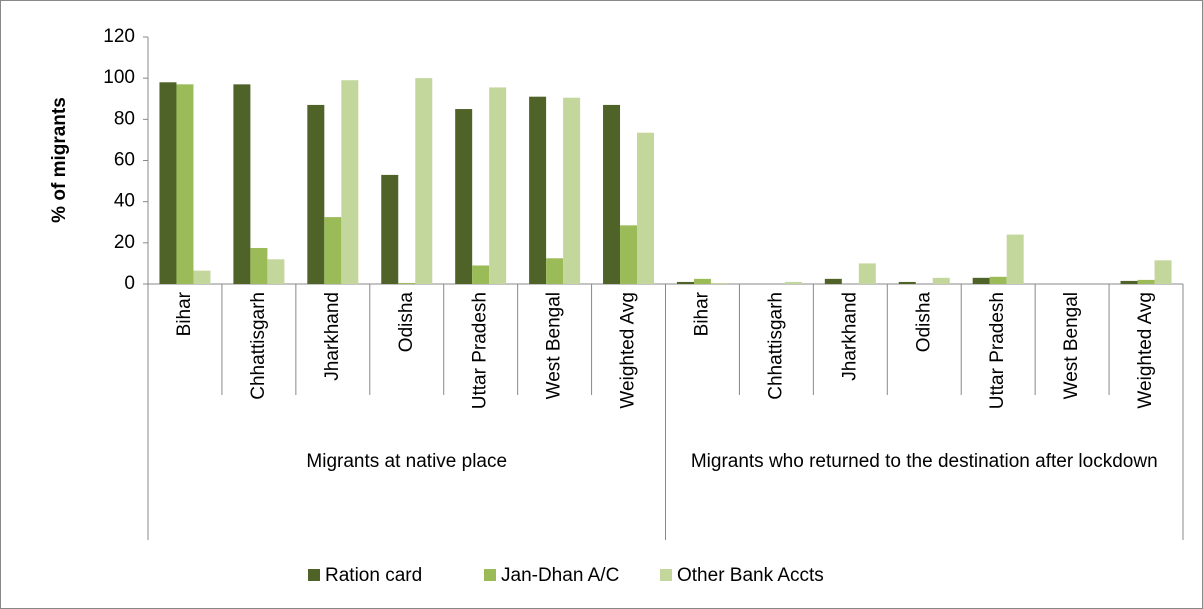 The height and width of the screenshot is (609, 1203). I want to click on y-tick-label: 20, so click(124, 242).